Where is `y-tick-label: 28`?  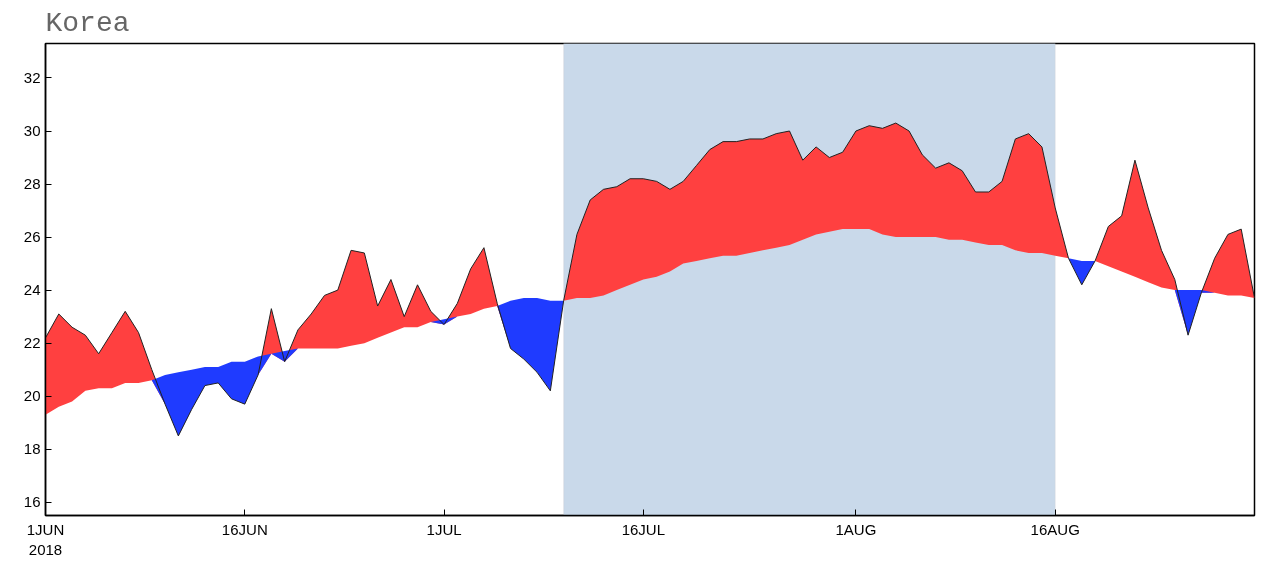
y-tick-label: 28 is located at coordinates (32, 184).